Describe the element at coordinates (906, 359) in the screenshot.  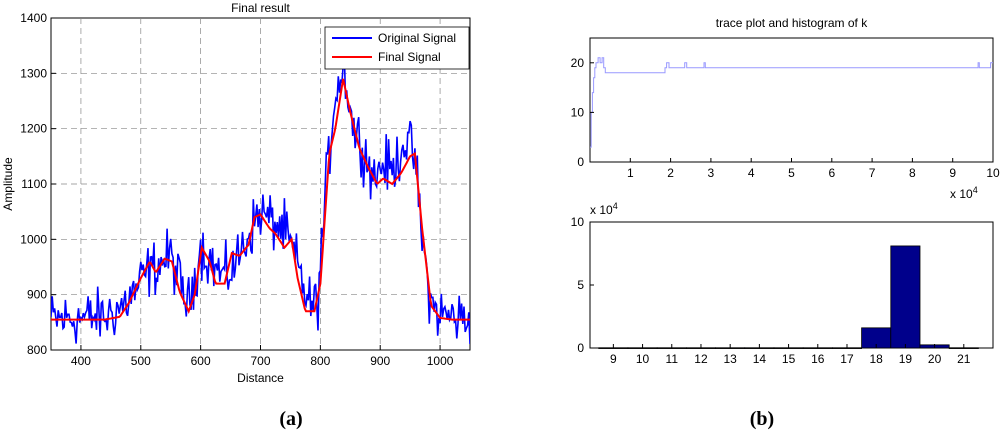
I see `hist-x-tick-label: 19` at that location.